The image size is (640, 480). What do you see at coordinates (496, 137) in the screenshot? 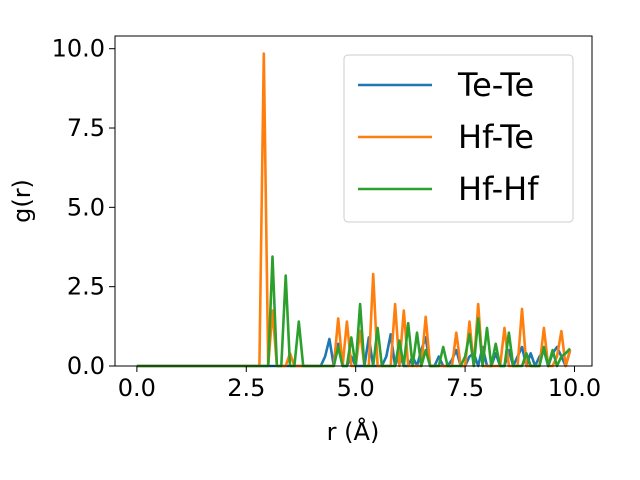
I see `legend-label-hf-te: Hf-Te` at bounding box center [496, 137].